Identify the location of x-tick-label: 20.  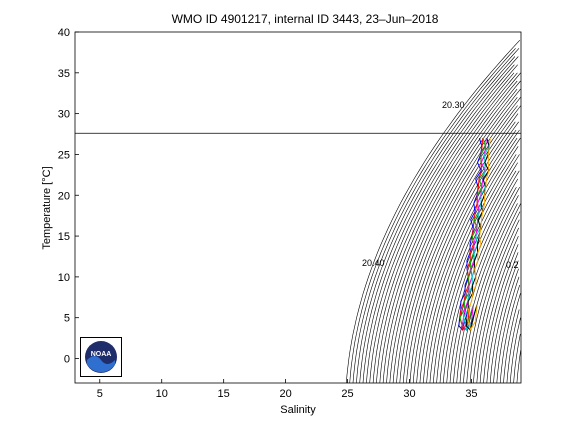
(285, 394).